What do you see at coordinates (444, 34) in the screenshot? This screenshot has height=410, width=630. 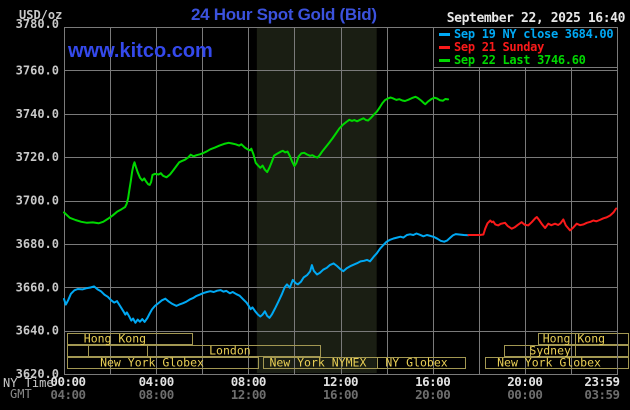 I see `legend-dash-cyan-icon` at bounding box center [444, 34].